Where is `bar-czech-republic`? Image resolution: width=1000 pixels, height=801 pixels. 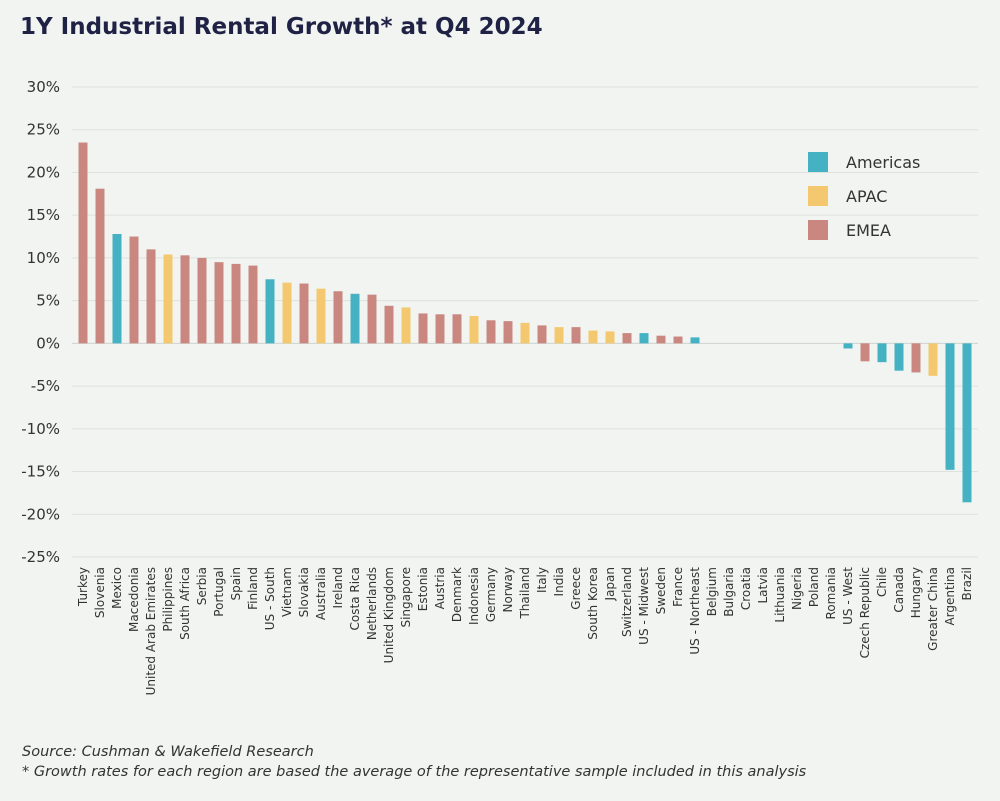 bar-czech-republic is located at coordinates (865, 352).